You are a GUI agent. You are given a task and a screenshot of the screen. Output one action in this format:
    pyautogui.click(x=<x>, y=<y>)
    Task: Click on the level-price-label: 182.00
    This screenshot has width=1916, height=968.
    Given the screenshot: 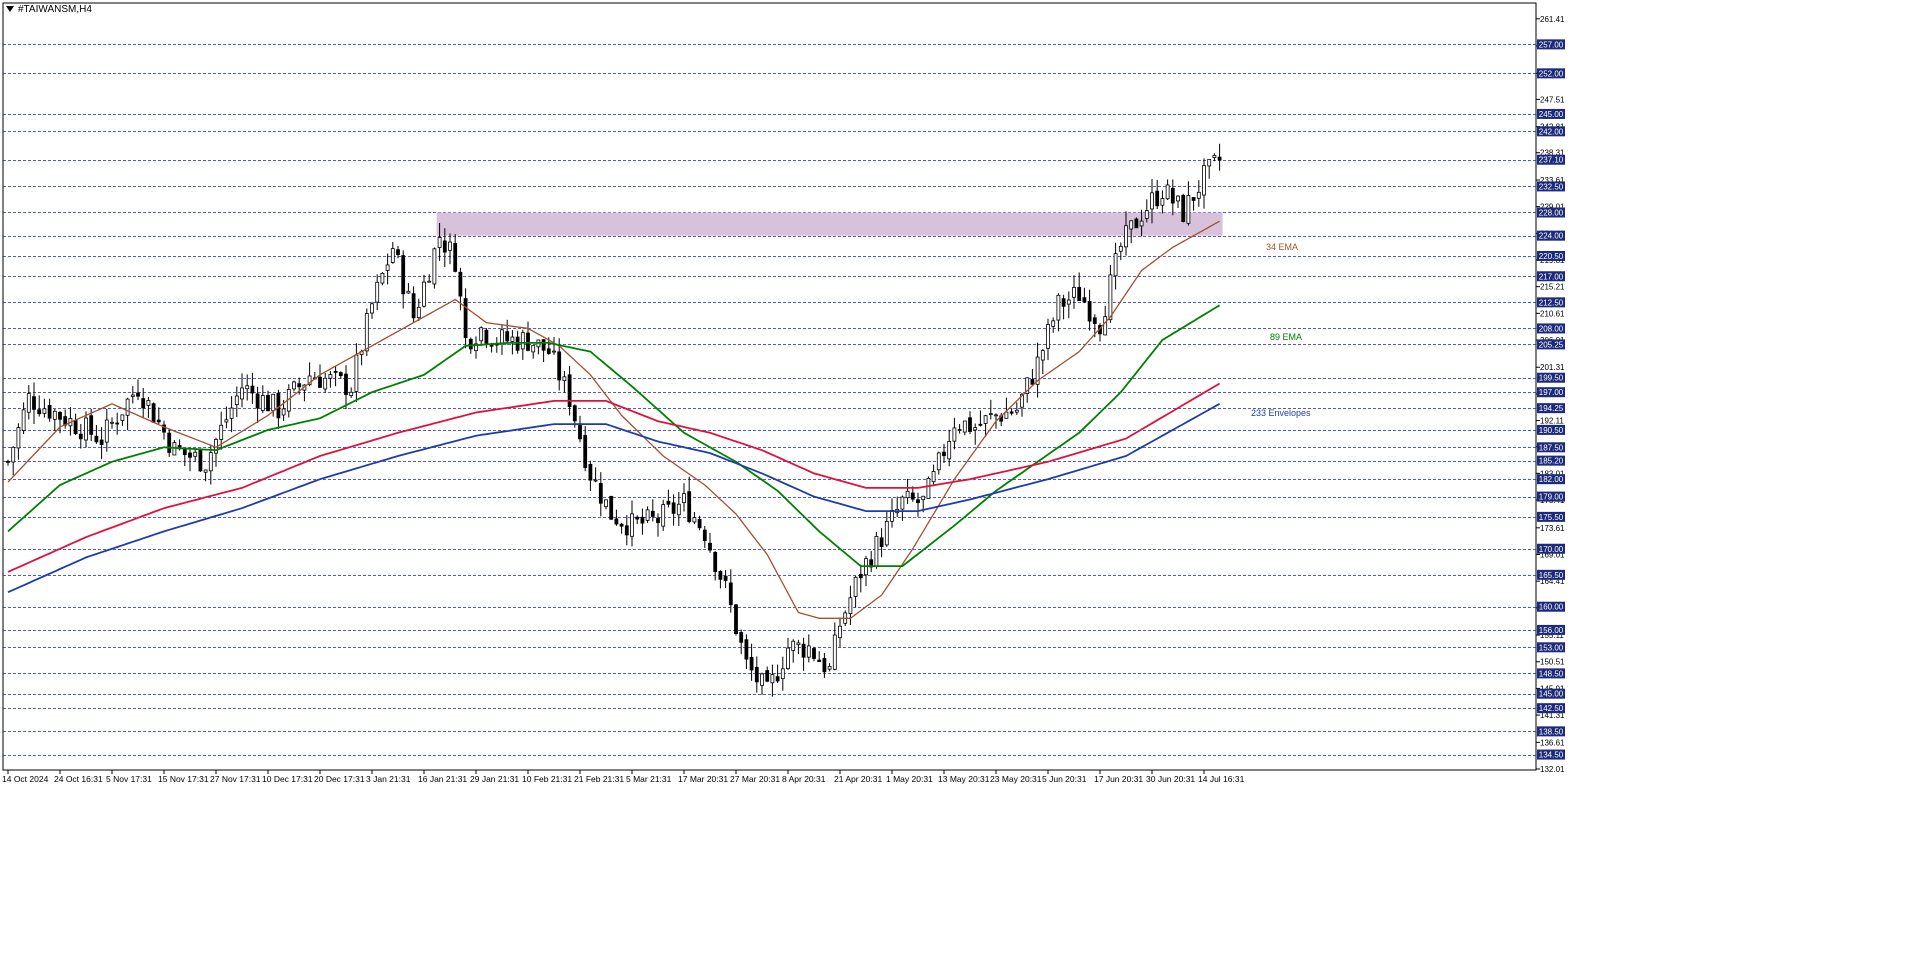 What is the action you would take?
    pyautogui.click(x=1551, y=479)
    